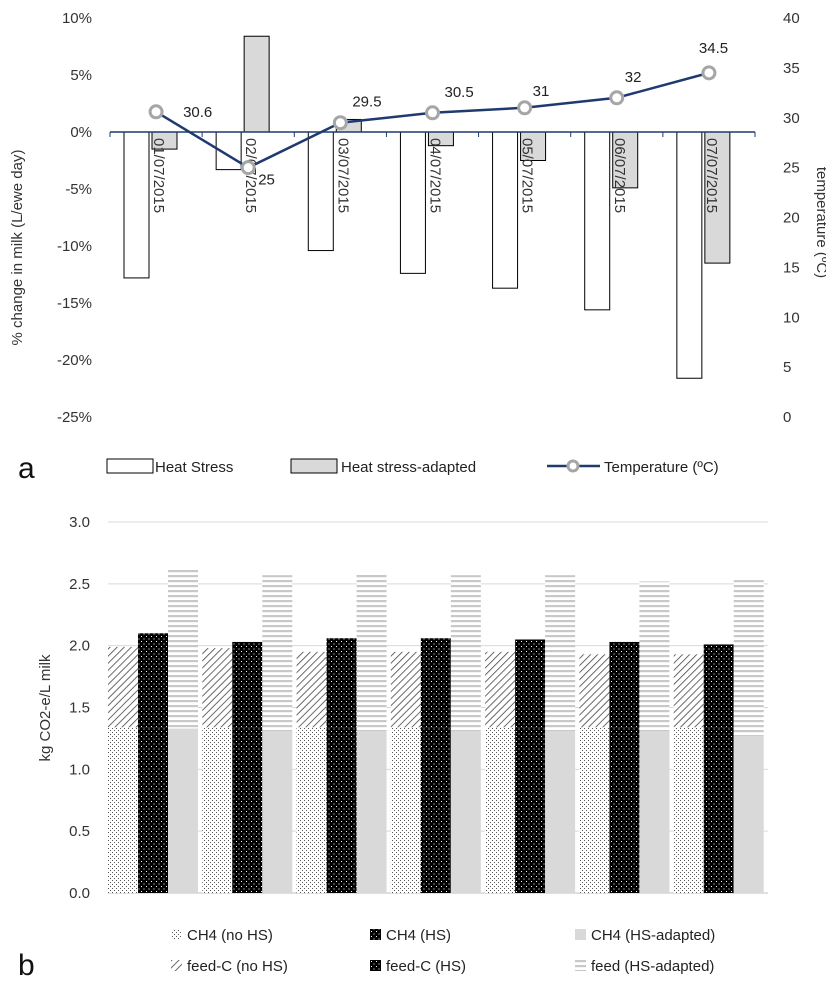 The height and width of the screenshot is (983, 826). Describe the element at coordinates (266, 180) in the screenshot. I see `temperature-data-label: 25` at that location.